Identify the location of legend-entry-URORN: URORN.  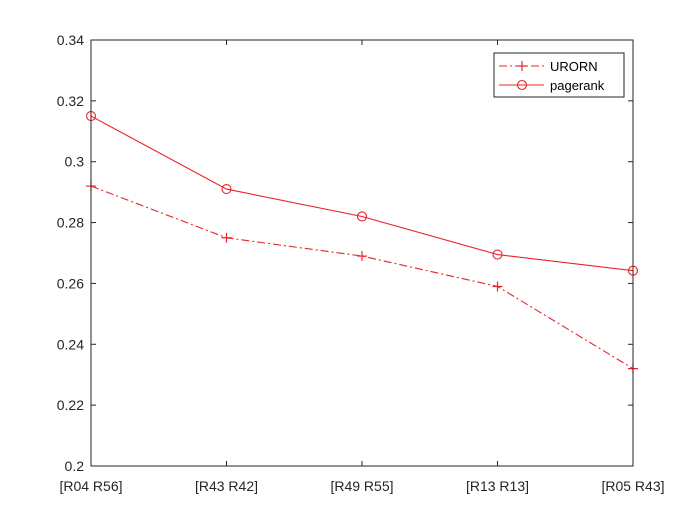
(548, 66).